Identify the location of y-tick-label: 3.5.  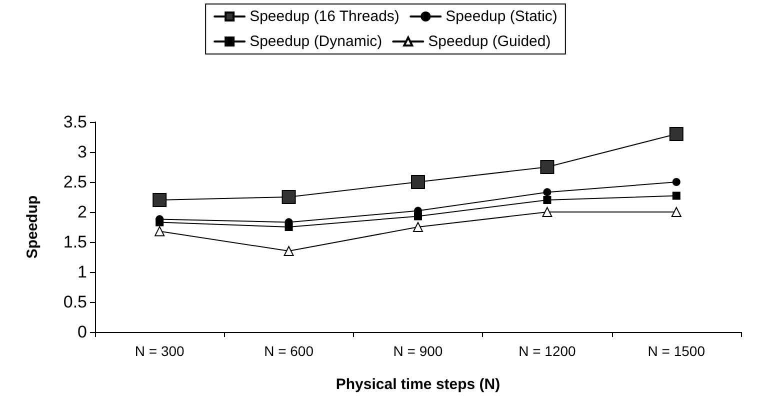
(75, 122).